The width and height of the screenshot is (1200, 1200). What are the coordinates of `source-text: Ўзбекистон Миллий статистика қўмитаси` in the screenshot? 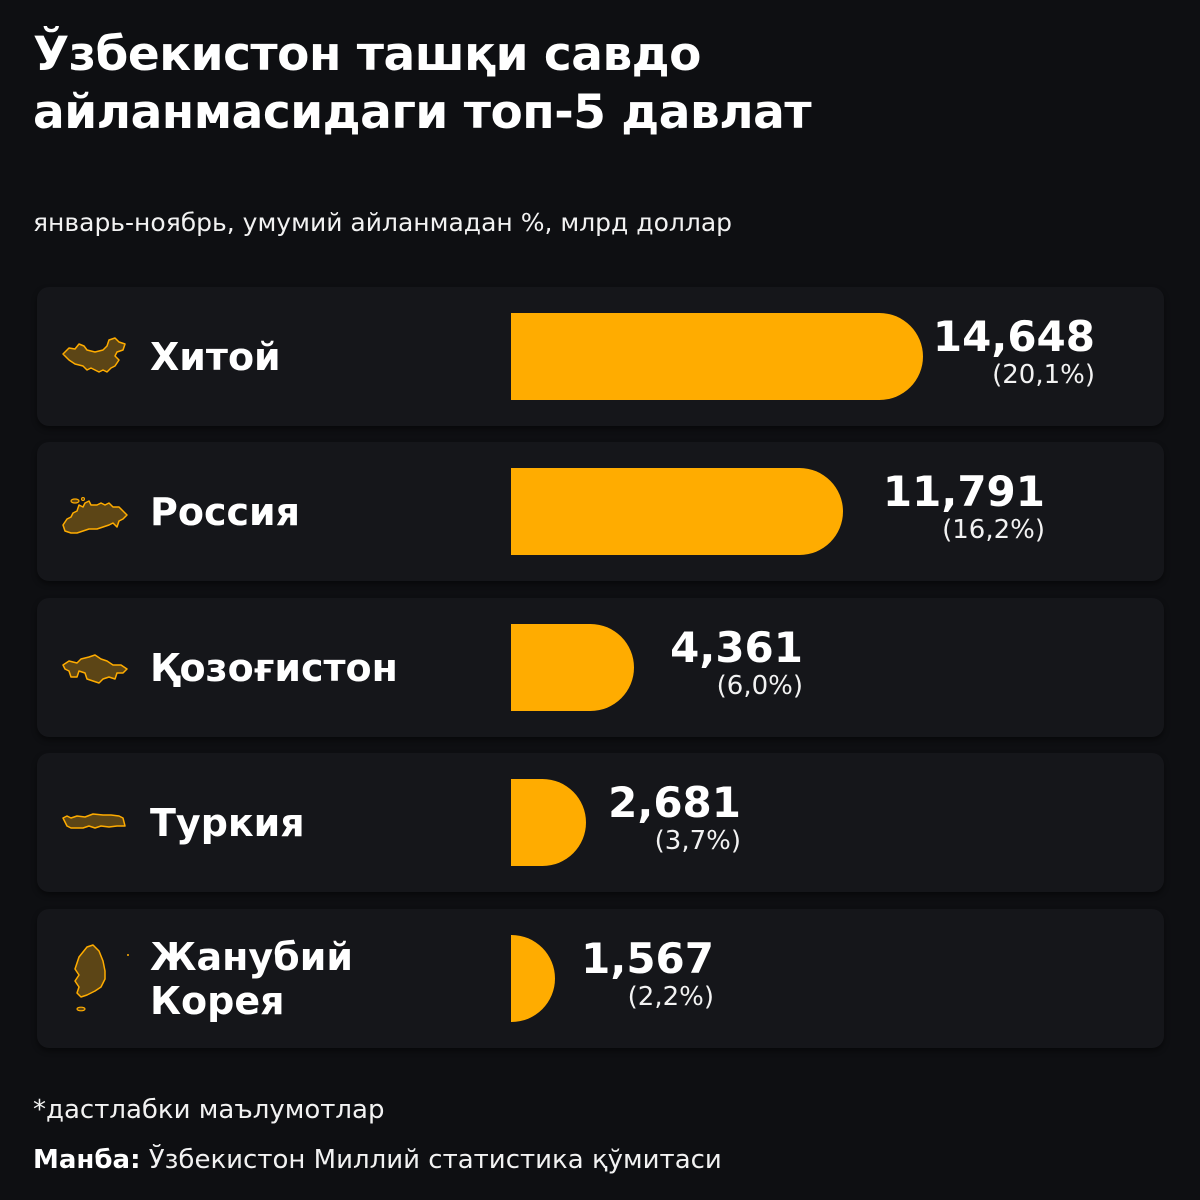 It's located at (435, 1160).